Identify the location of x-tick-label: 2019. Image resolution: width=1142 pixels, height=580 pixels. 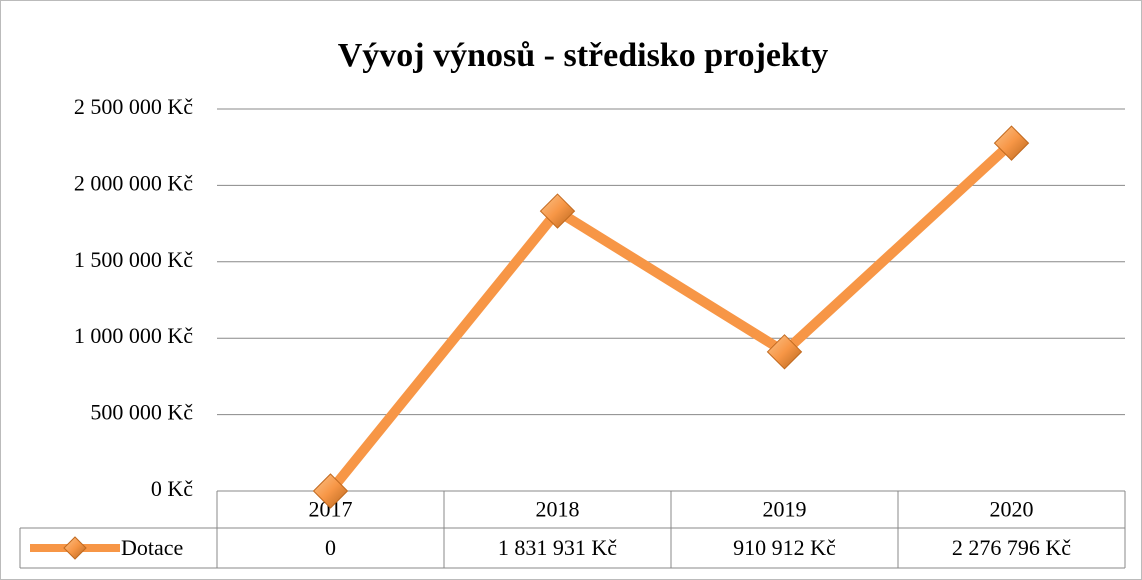
(785, 509).